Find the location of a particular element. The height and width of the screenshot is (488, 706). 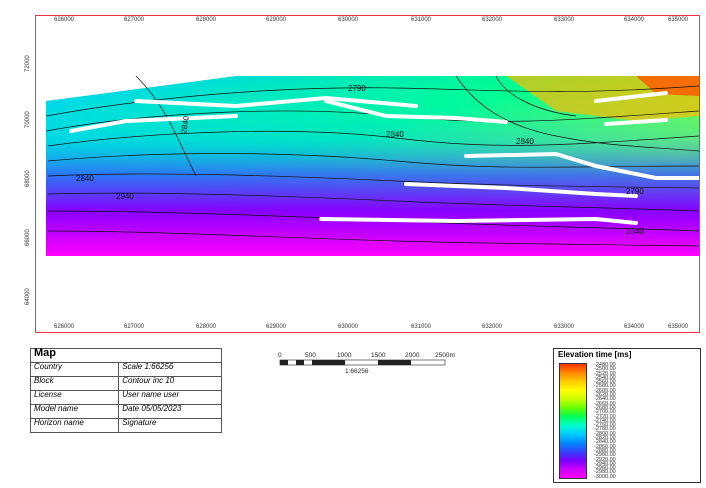

scale-tick: 1000 is located at coordinates (344, 355).